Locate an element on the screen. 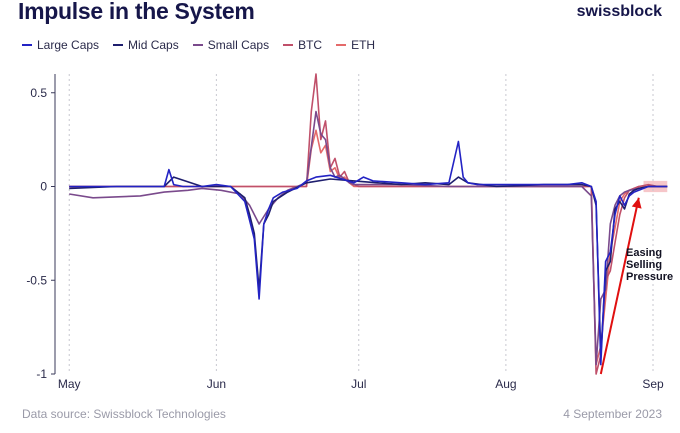  legend-item-large-caps: Large Caps is located at coordinates (60, 45).